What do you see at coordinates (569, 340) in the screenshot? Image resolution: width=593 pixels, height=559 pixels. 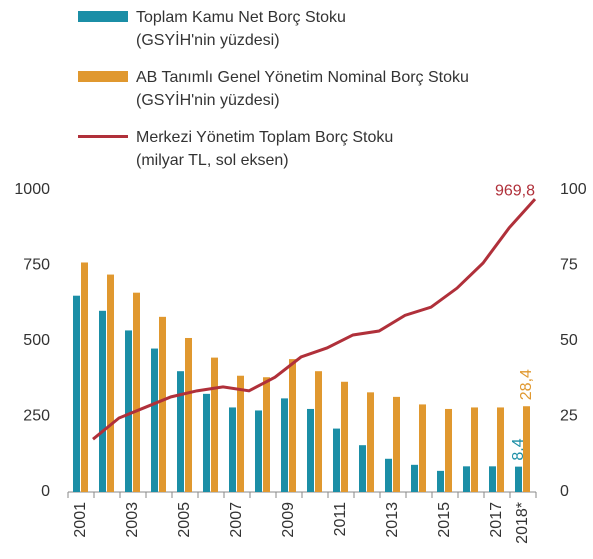 I see `y2-tick-label: 50` at bounding box center [569, 340].